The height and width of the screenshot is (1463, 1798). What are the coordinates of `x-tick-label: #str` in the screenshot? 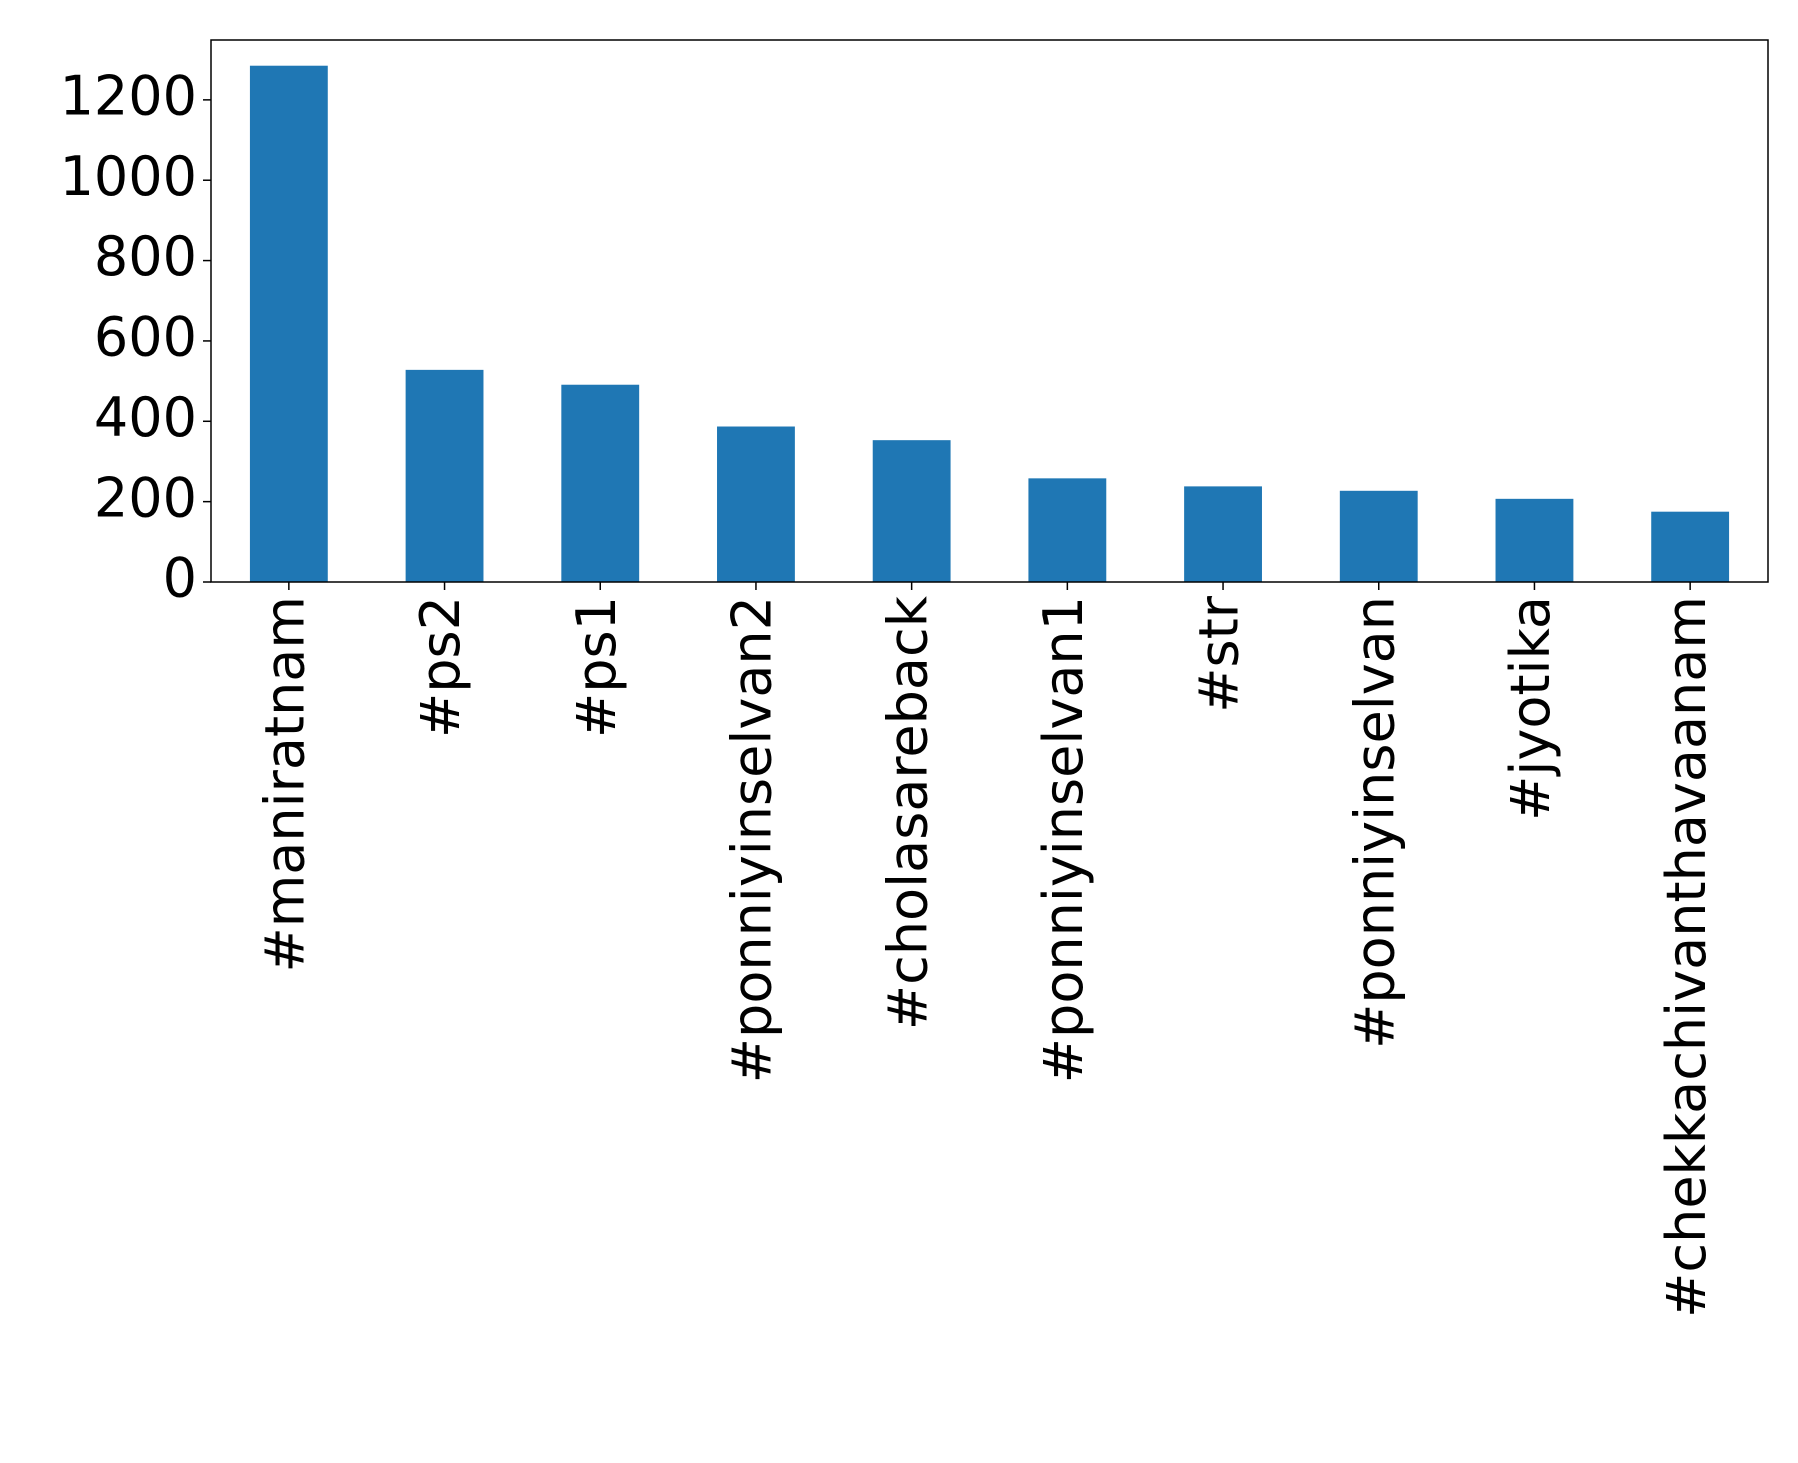 It's located at (1219, 654).